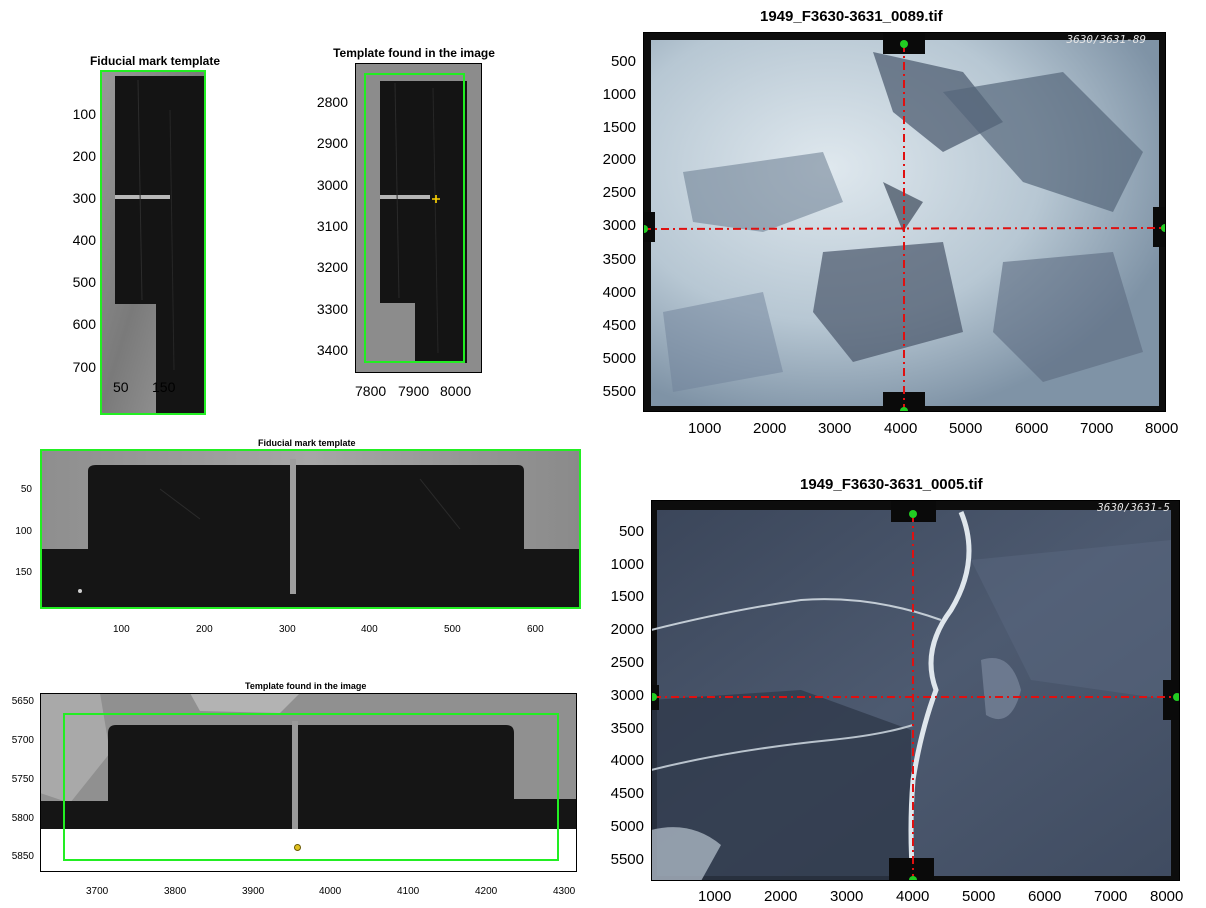 The width and height of the screenshot is (1206, 908). What do you see at coordinates (164, 387) in the screenshot?
I see `x-tick: 150` at bounding box center [164, 387].